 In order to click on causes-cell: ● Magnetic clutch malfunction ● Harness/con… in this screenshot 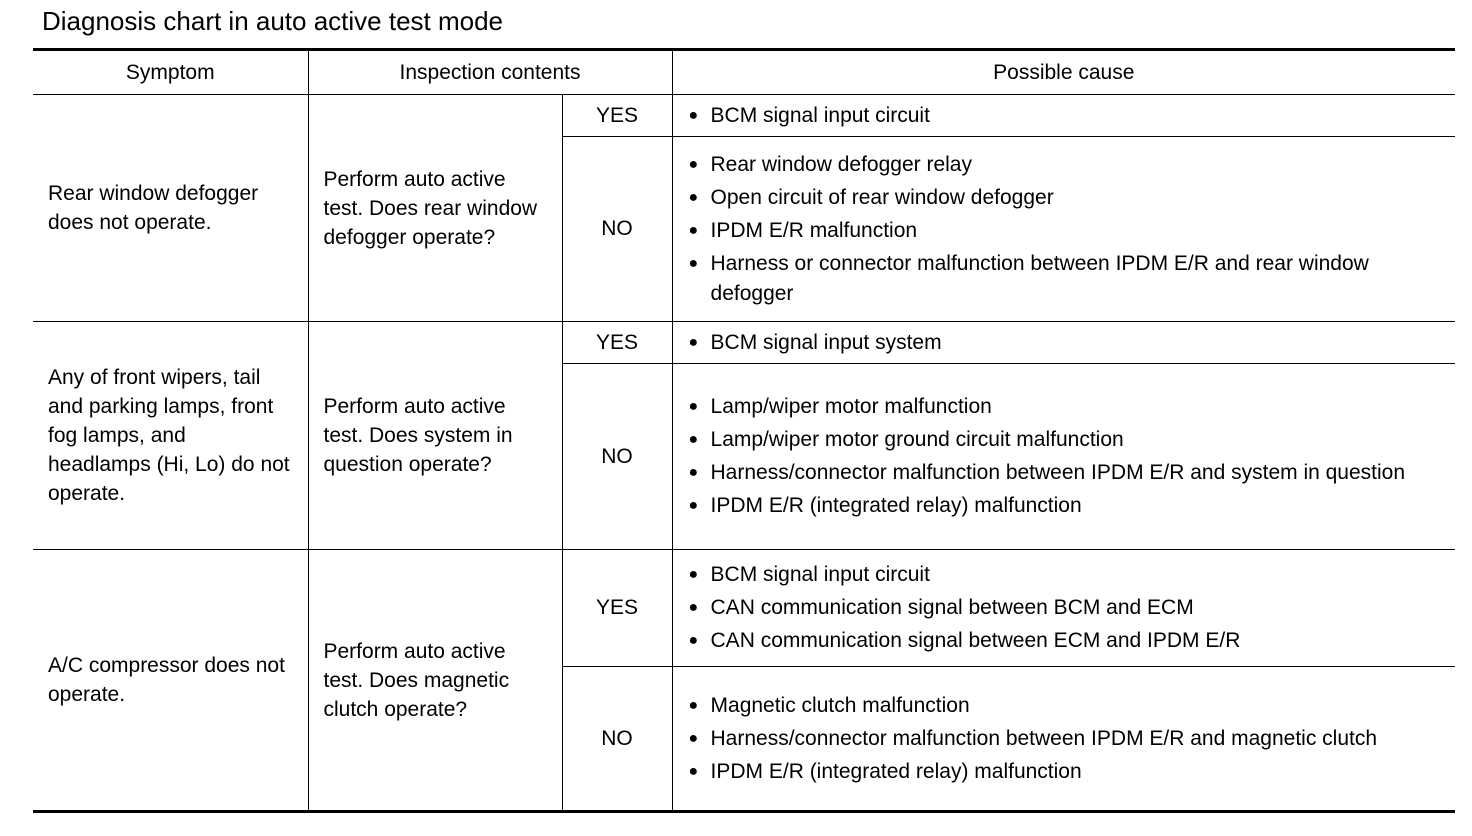, I will do `click(1063, 739)`.